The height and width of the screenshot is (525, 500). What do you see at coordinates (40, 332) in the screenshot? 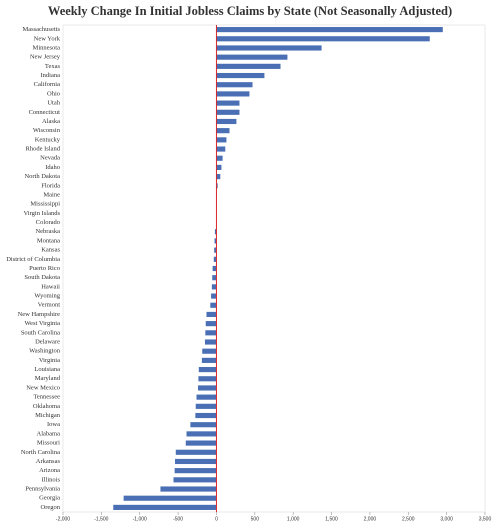
I see `y-tick-label: South Carolina` at bounding box center [40, 332].